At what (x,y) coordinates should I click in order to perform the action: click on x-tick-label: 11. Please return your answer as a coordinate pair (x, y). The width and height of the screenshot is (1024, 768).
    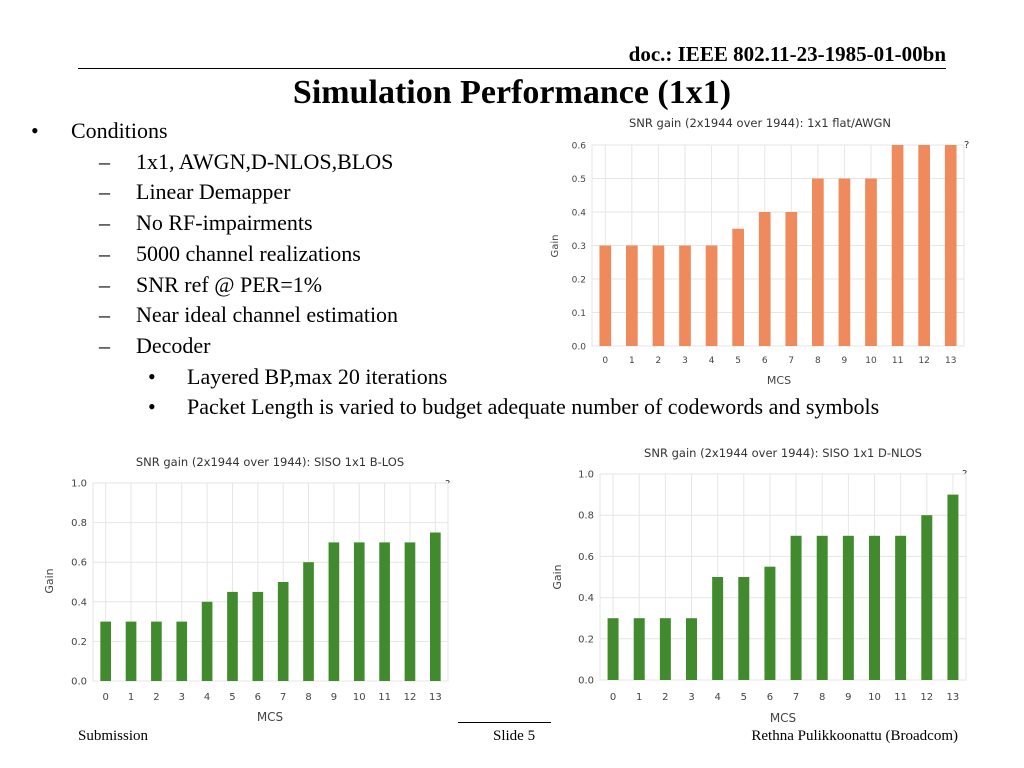
    Looking at the image, I should click on (897, 361).